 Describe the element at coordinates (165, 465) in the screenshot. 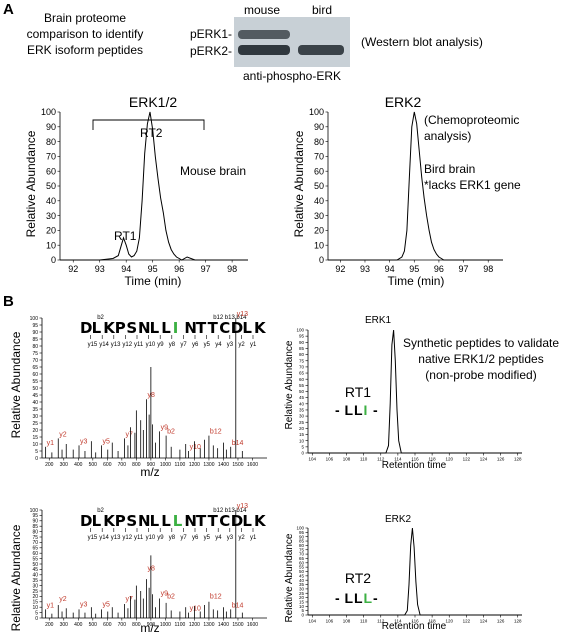

I see `ms1-x-tick-label: 1000` at that location.